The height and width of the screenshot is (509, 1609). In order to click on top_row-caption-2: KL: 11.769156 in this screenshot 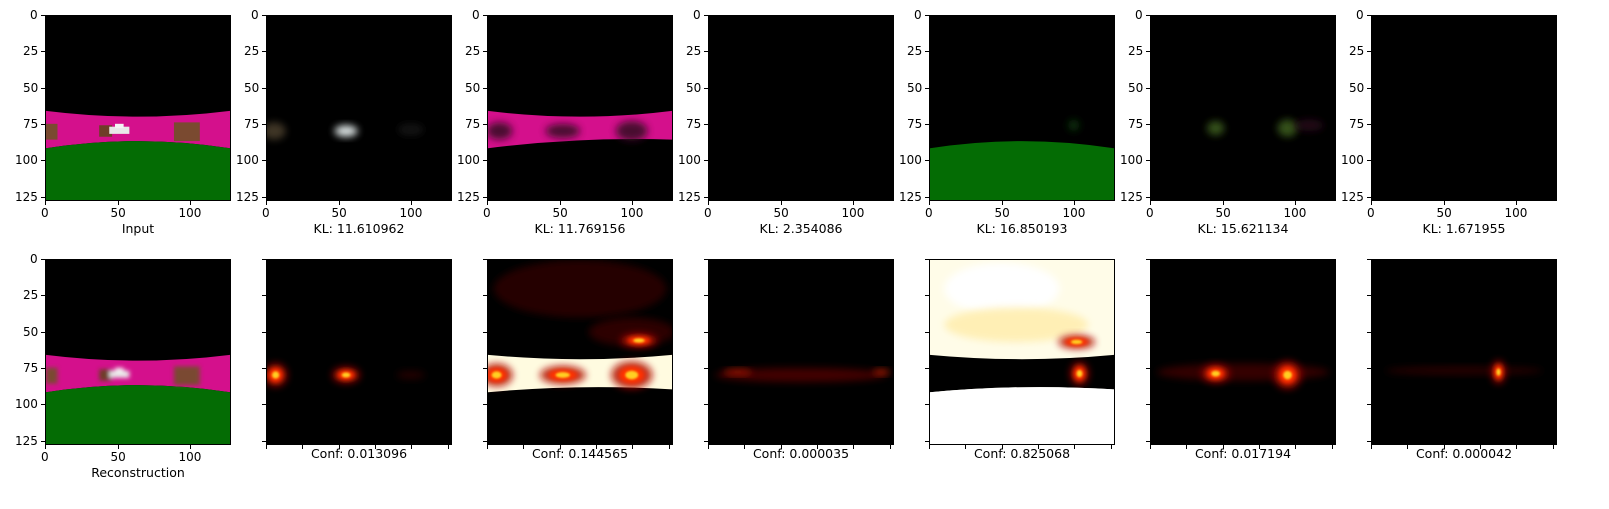, I will do `click(580, 228)`.